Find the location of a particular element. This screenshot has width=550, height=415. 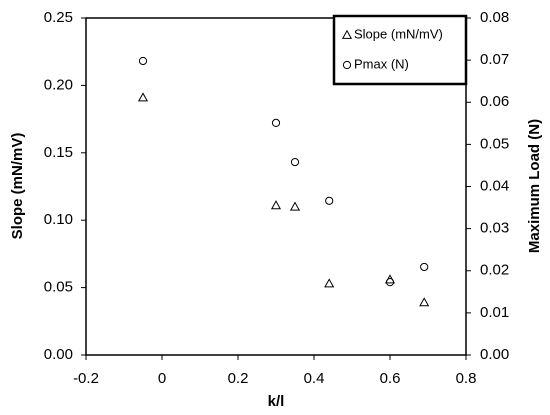

y2-axis-title: Maximum Load (N) is located at coordinates (534, 186).